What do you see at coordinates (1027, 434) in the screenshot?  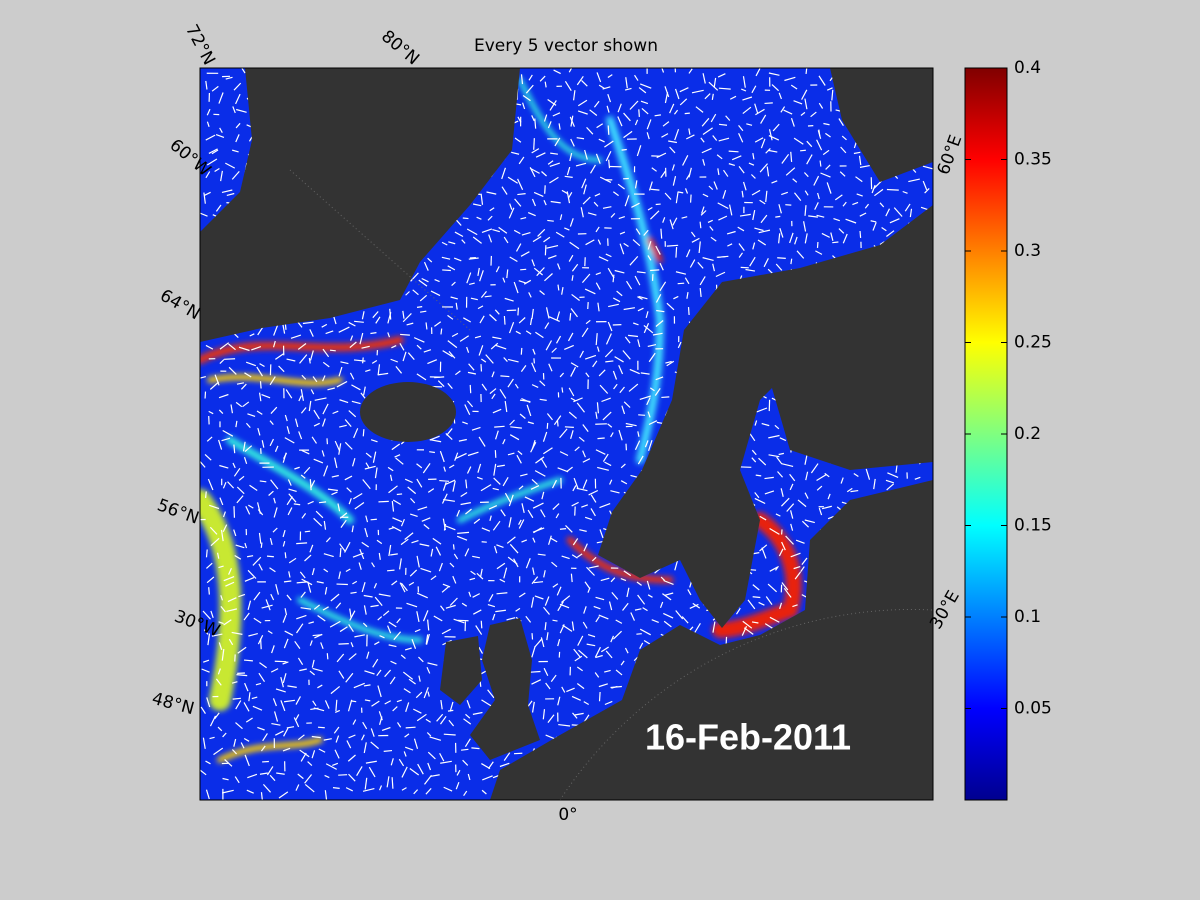 I see `colorbar-tick-label: 0.2` at bounding box center [1027, 434].